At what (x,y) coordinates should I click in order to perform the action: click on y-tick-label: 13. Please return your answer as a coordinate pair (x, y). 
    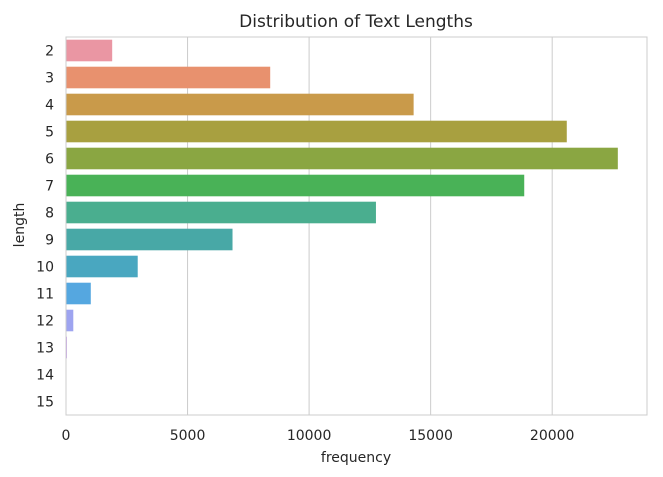
    Looking at the image, I should click on (45, 349).